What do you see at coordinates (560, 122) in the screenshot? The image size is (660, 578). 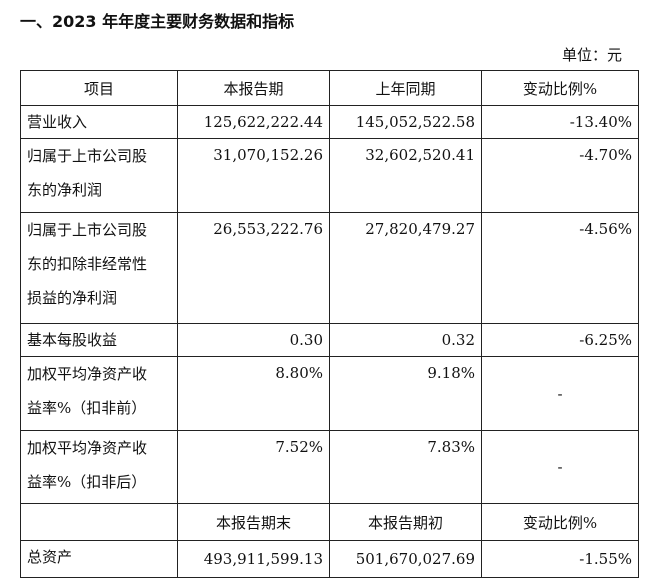 I see `change-value: -13.40%` at bounding box center [560, 122].